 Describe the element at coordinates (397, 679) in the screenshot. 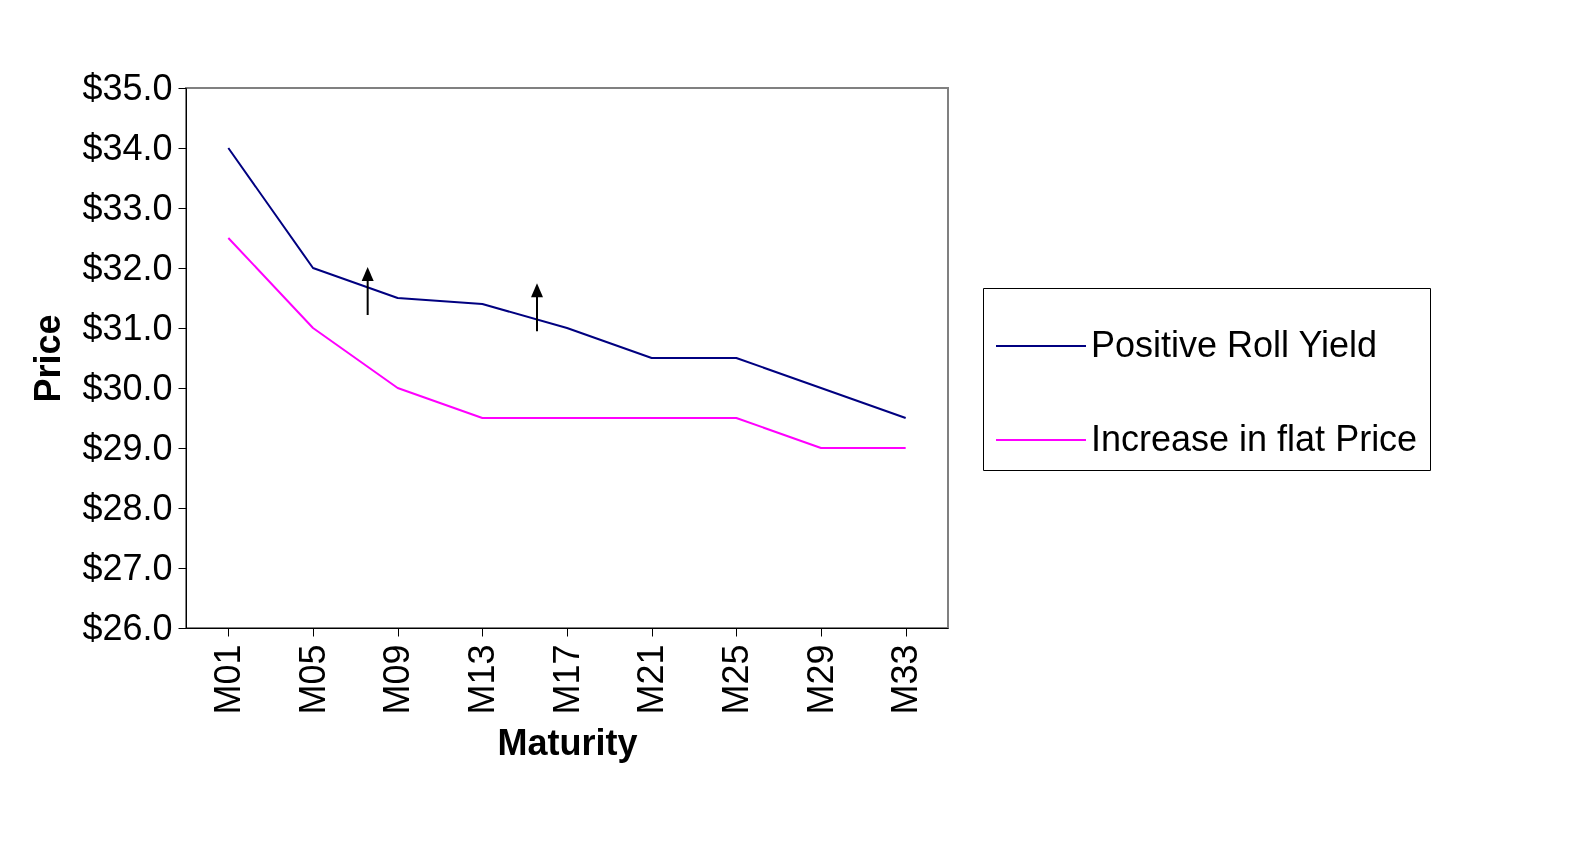

I see `x-tick-label: M09` at that location.